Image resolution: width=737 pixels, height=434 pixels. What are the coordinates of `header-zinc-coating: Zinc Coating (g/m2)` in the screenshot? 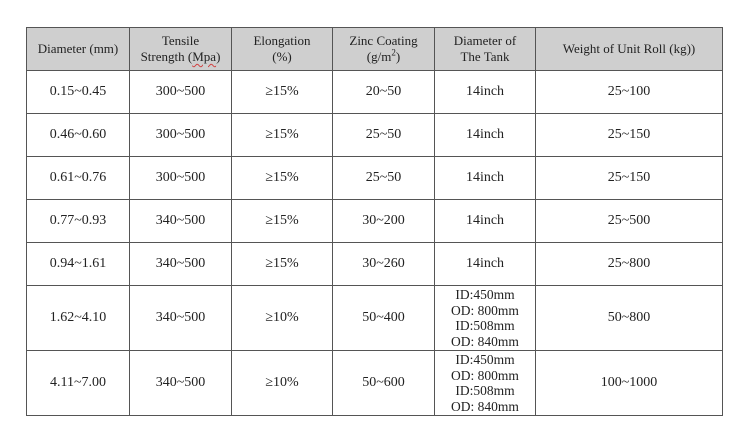 It's located at (383, 49).